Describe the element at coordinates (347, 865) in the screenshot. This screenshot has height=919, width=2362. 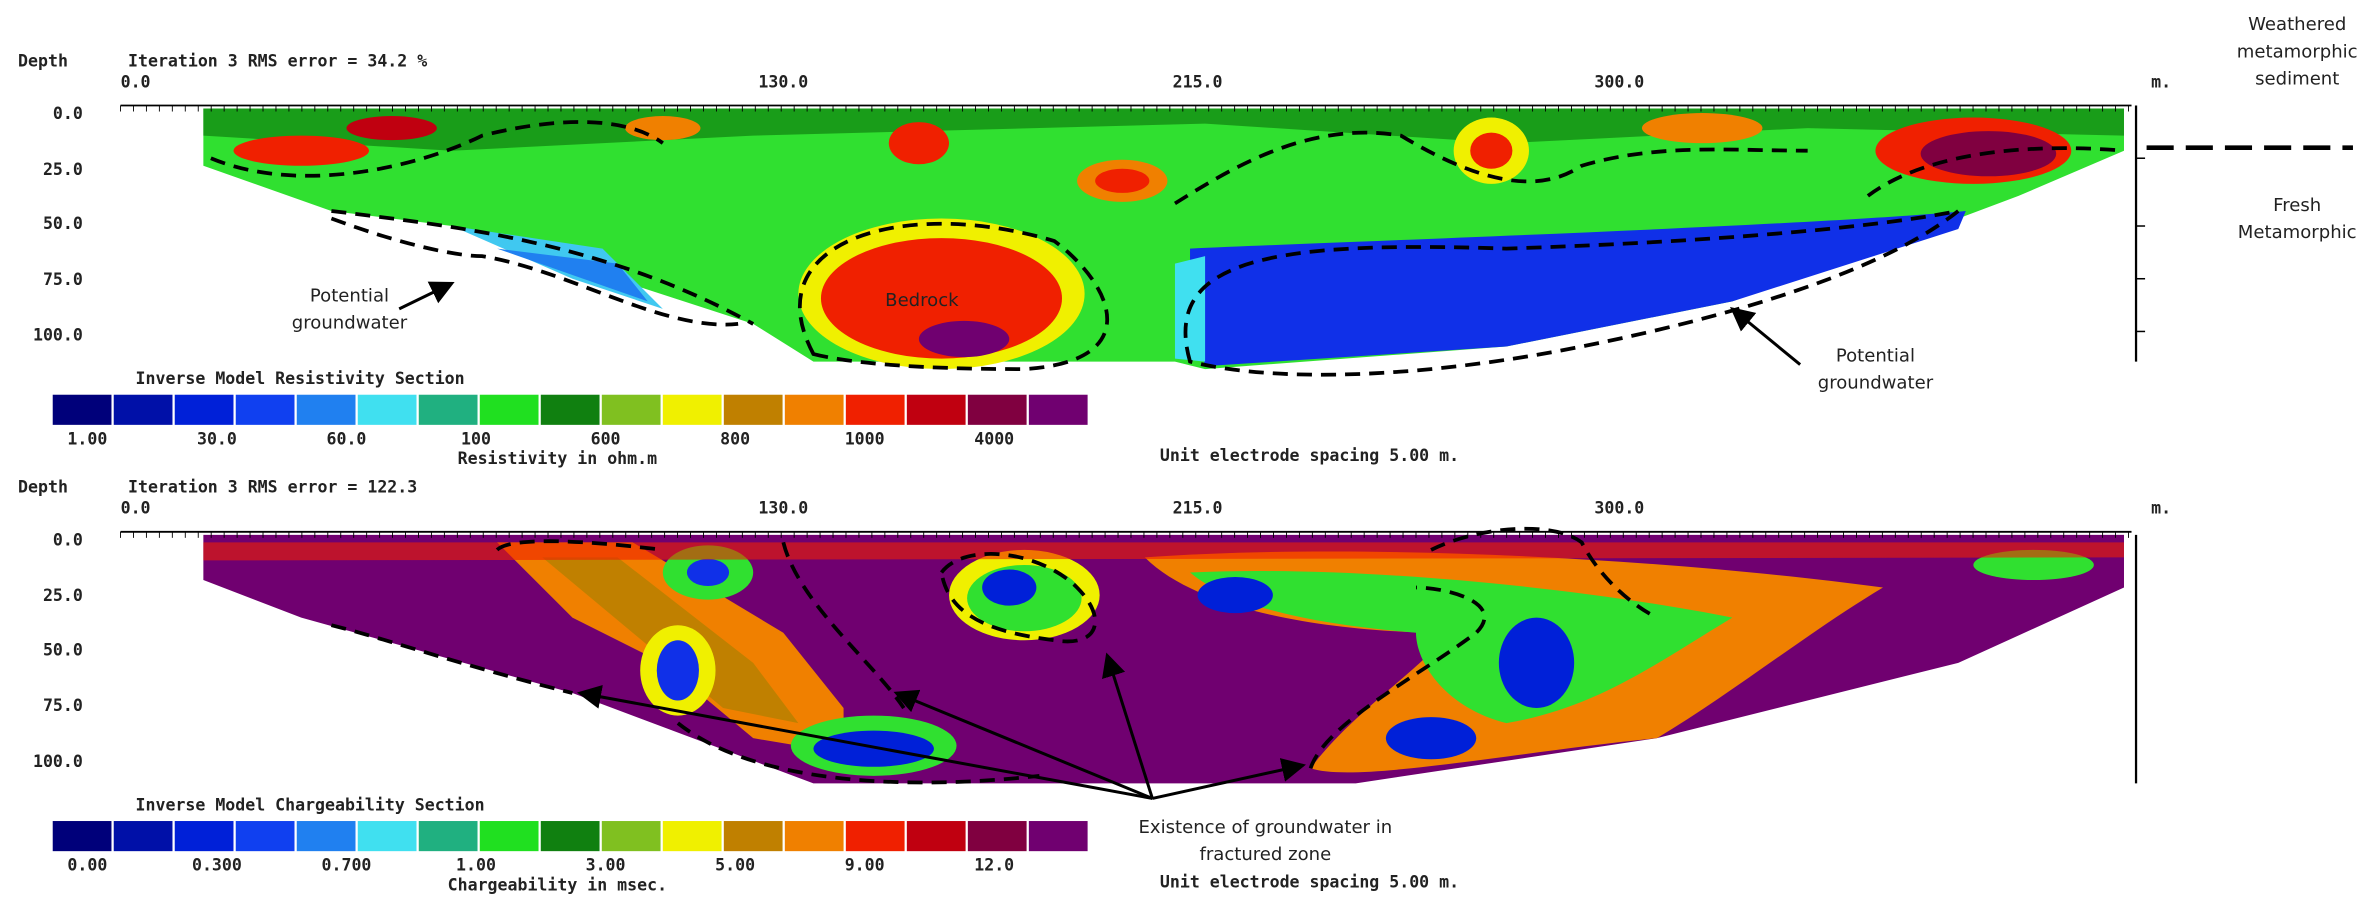
I see `legend-label: 0.700` at that location.